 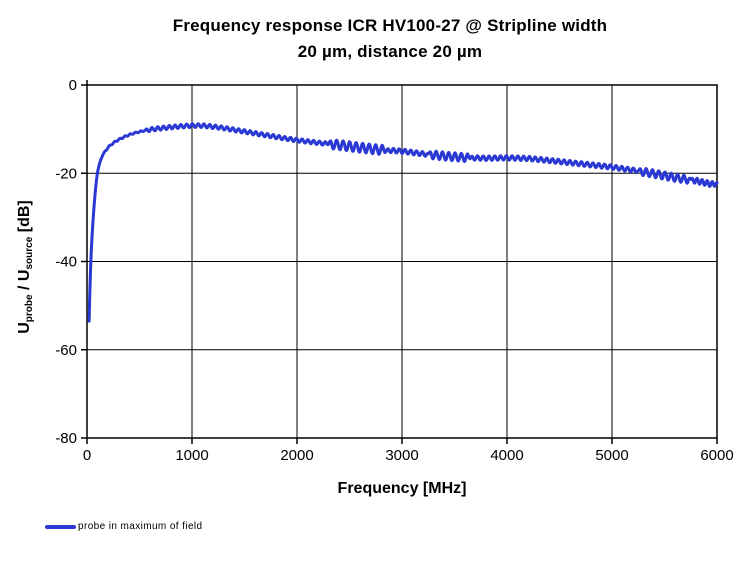 What do you see at coordinates (60, 526) in the screenshot?
I see `legend-line-swatch` at bounding box center [60, 526].